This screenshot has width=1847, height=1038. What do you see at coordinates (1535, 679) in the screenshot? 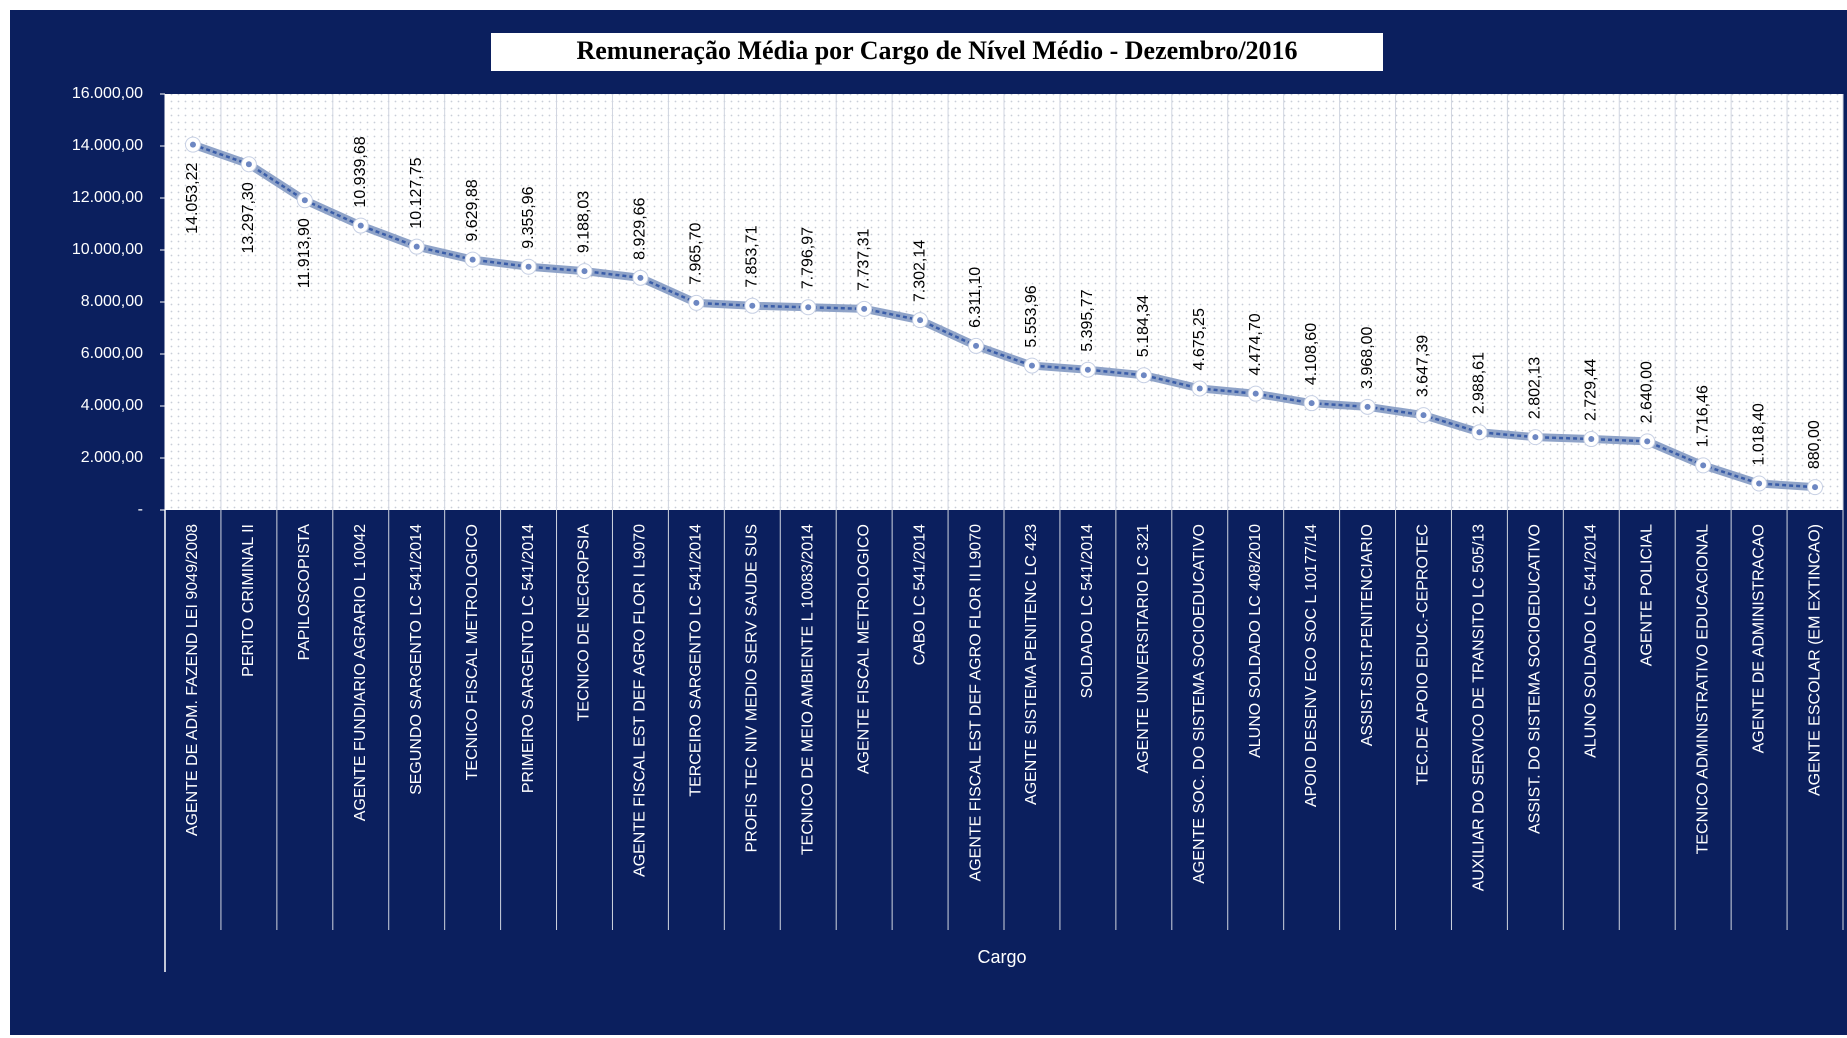
I see `x-tick-label: ASSIST. DO SISTEMA SOCIOEDUCATIVO` at bounding box center [1535, 679].